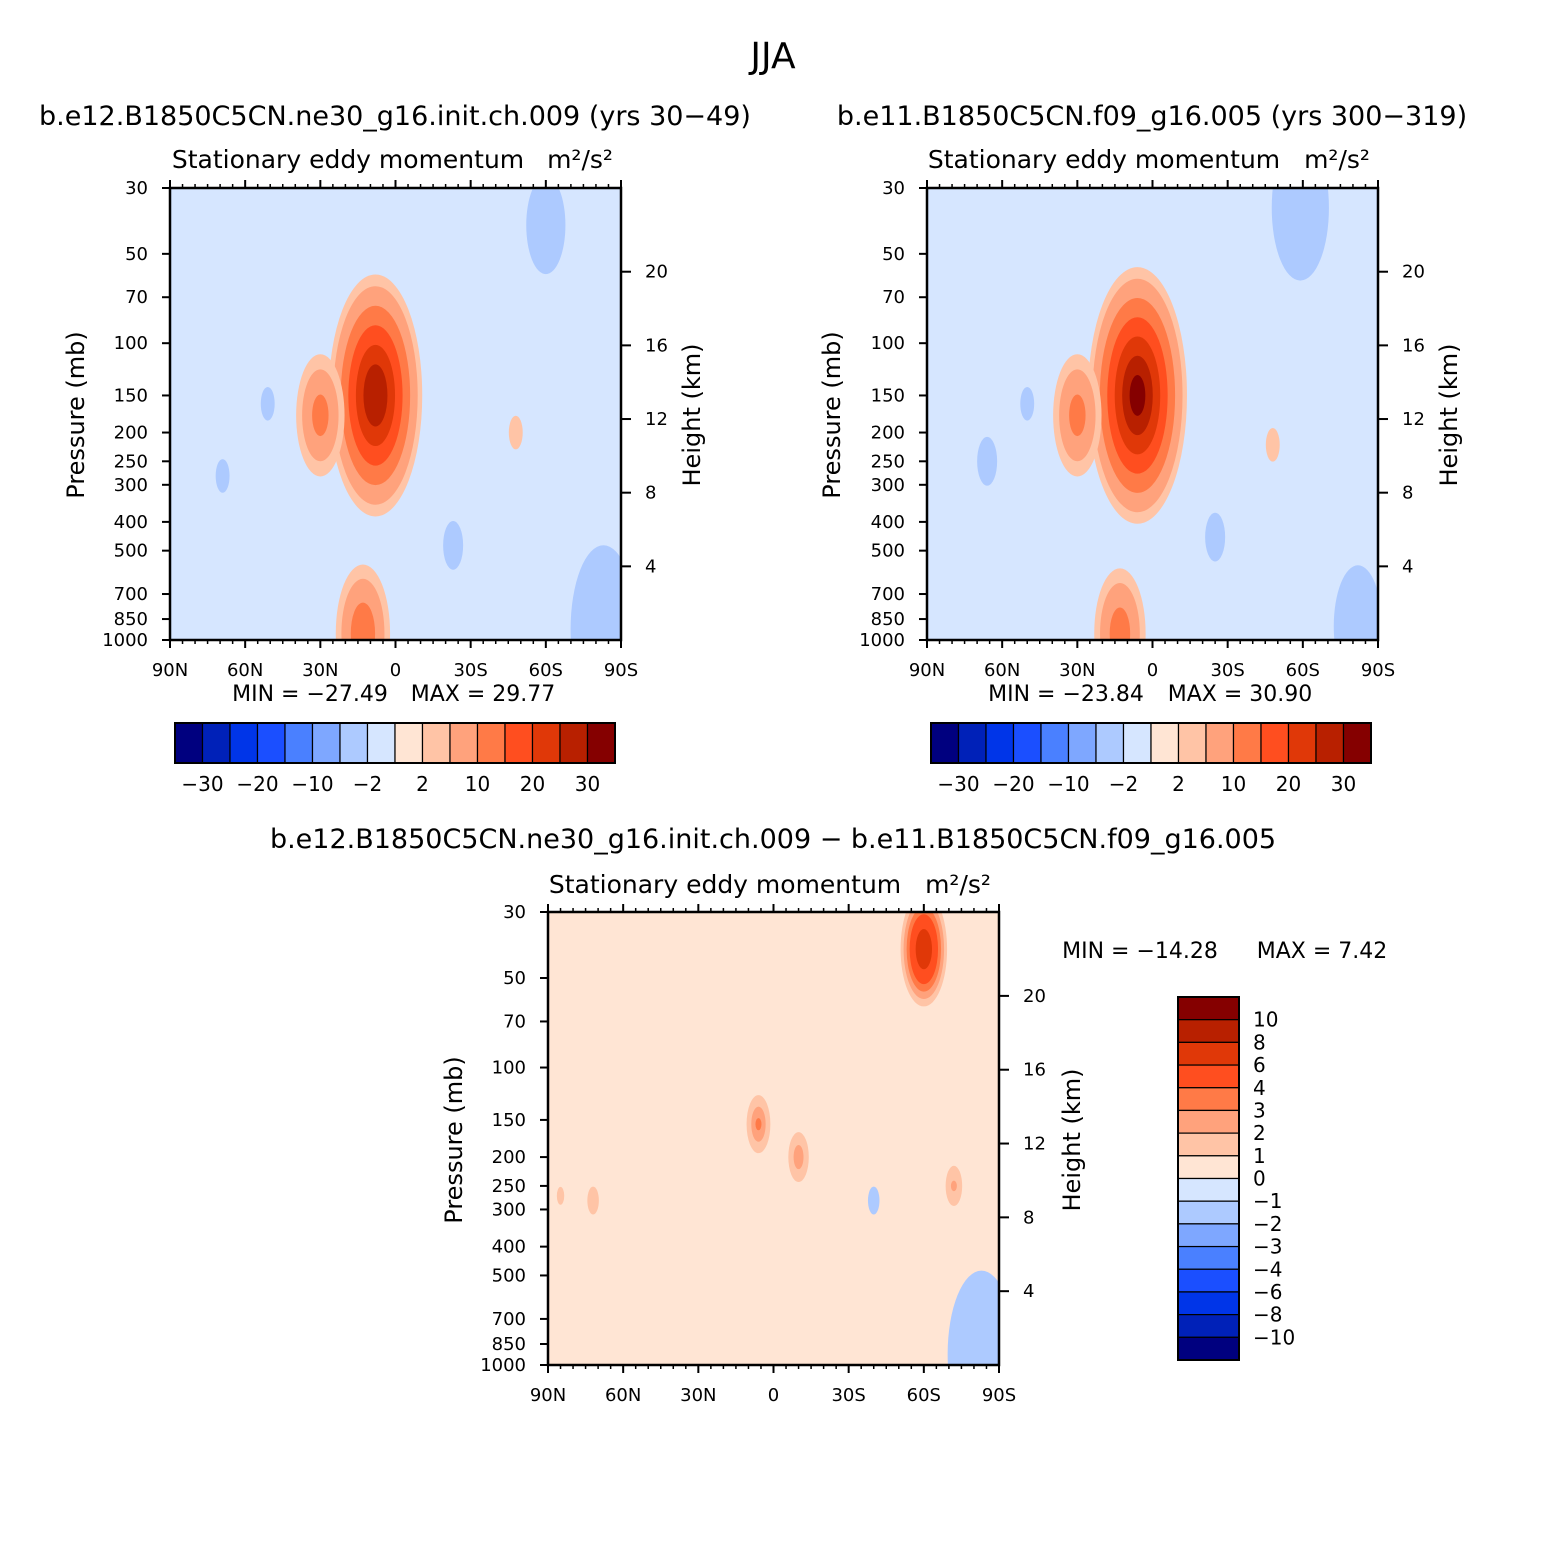 The image size is (1547, 1550). Describe the element at coordinates (310, 694) in the screenshot. I see `min-label: MIN = −27.49` at that location.